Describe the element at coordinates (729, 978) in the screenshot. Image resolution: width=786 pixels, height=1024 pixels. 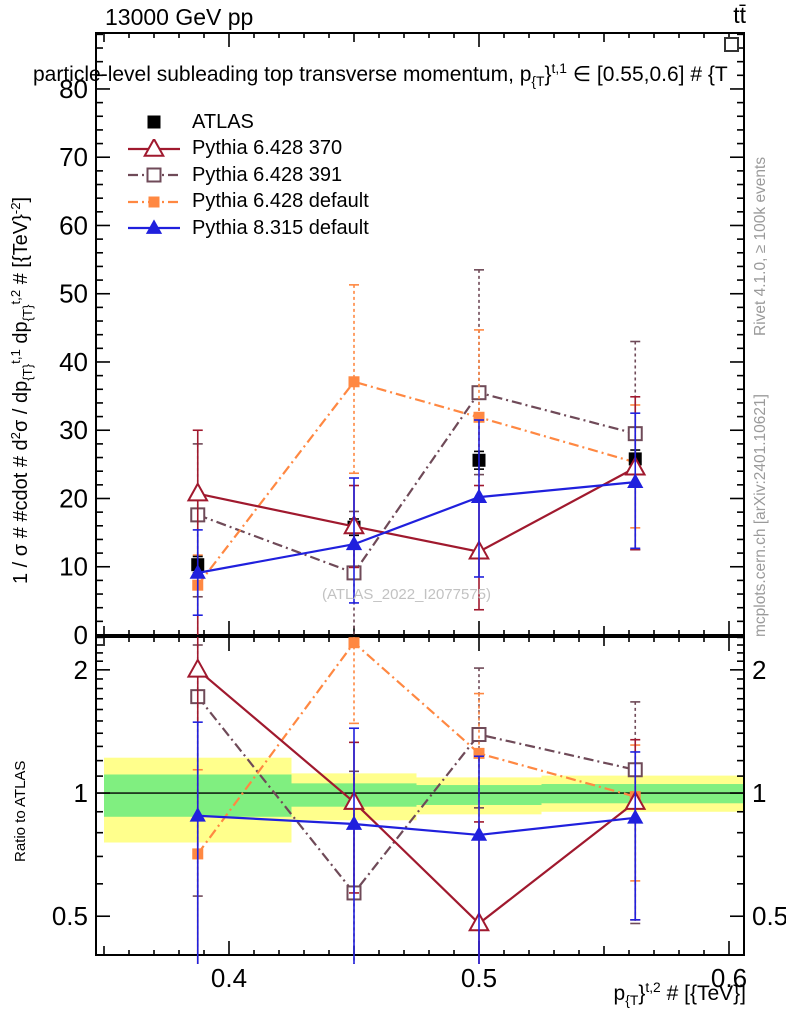
I see `xtick-label: 0.6` at that location.